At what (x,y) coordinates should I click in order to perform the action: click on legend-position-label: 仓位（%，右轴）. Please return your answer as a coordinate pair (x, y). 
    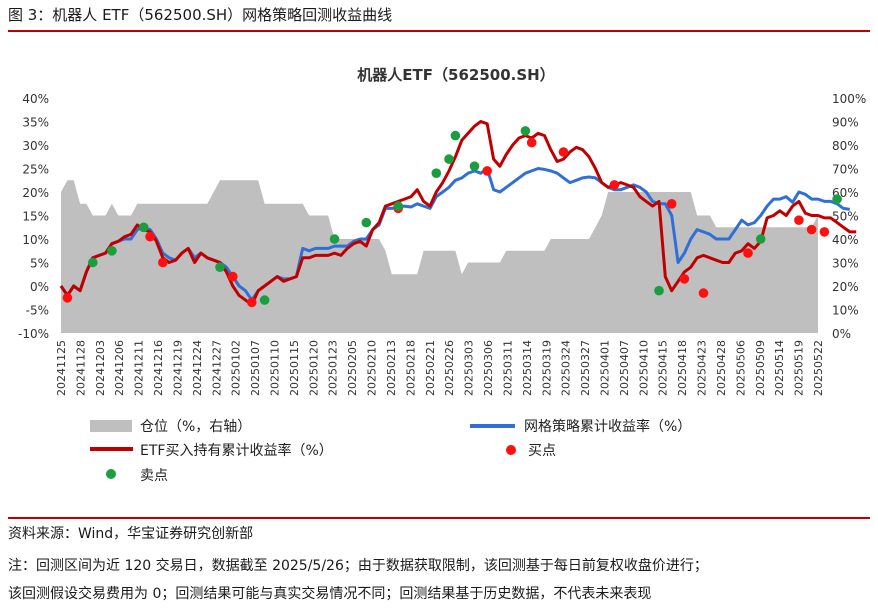
    Looking at the image, I should click on (195, 427).